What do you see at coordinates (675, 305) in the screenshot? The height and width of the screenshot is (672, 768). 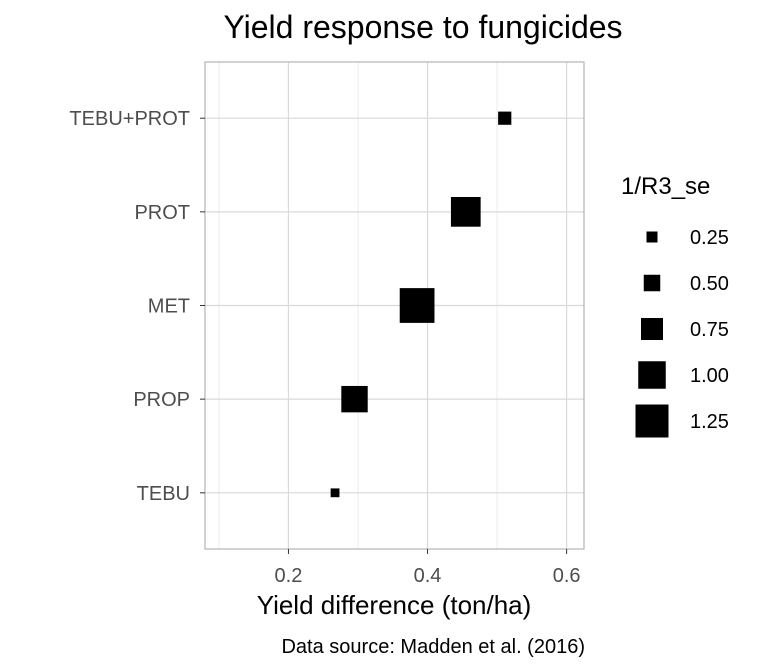 I see `legend: 1/R3_se 0.25 0.50 0.75 1.00 1.25` at bounding box center [675, 305].